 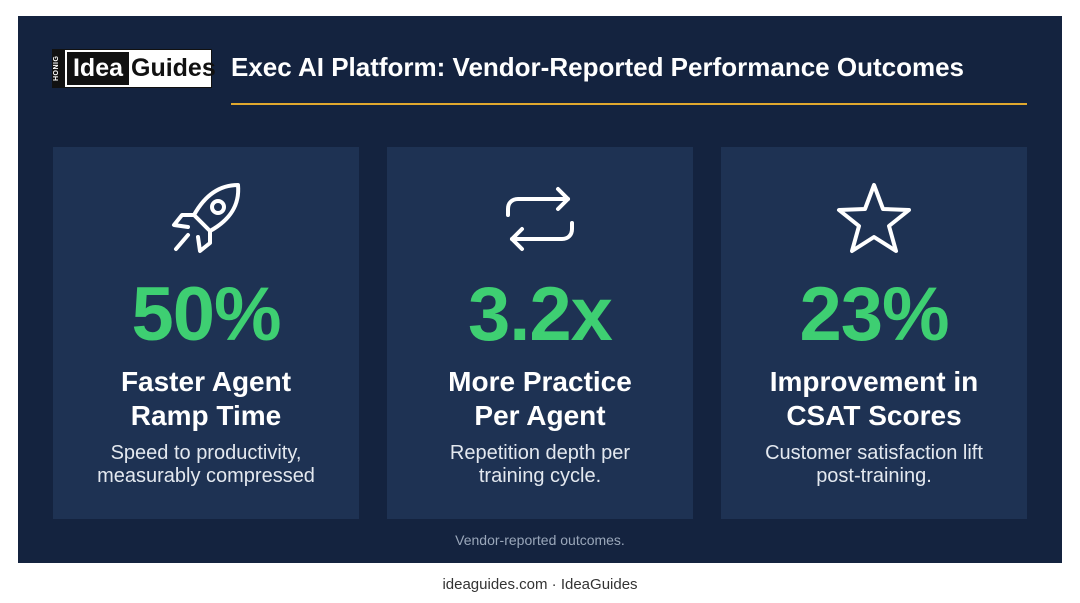 I want to click on repeat-icon, so click(x=540, y=219).